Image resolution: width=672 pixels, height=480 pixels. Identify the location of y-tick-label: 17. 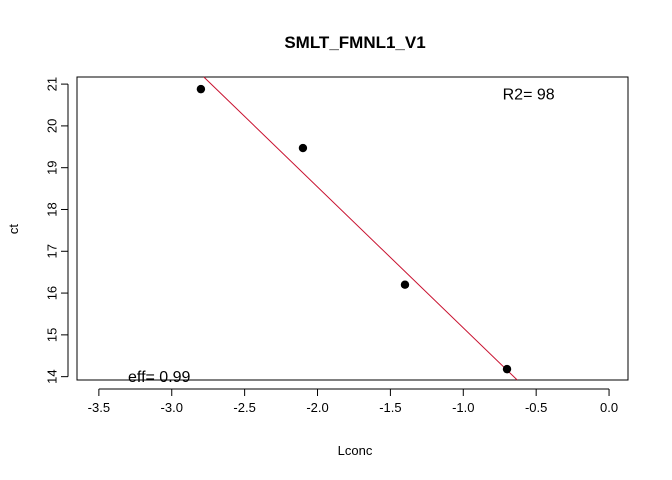
(52, 251).